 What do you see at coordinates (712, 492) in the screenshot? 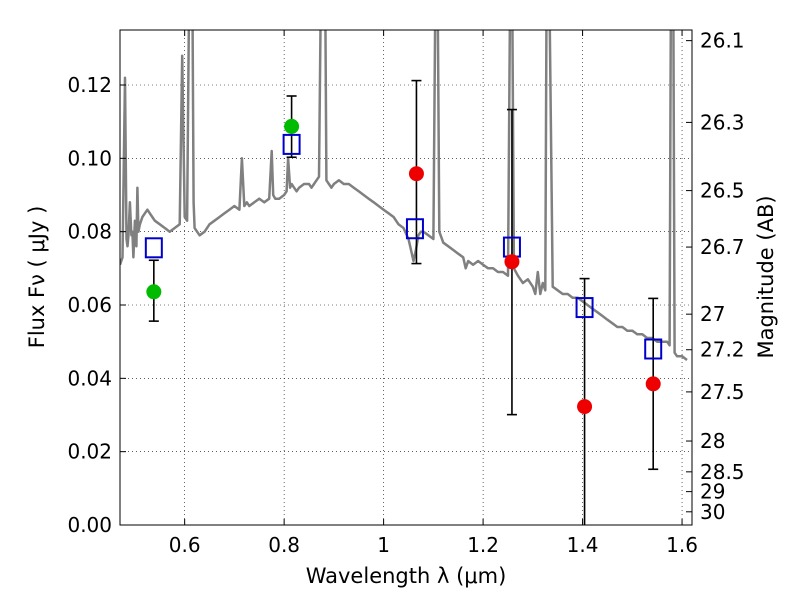
I see `y2-tick-label: 29` at bounding box center [712, 492].